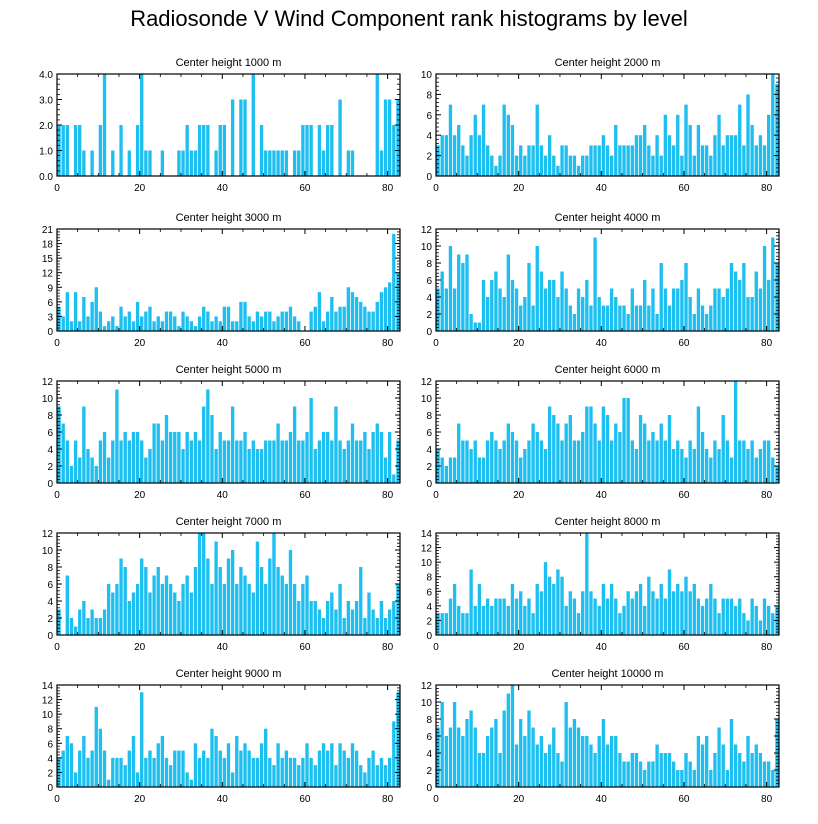  Describe the element at coordinates (436, 647) in the screenshot. I see `x-tick-label: 0` at that location.